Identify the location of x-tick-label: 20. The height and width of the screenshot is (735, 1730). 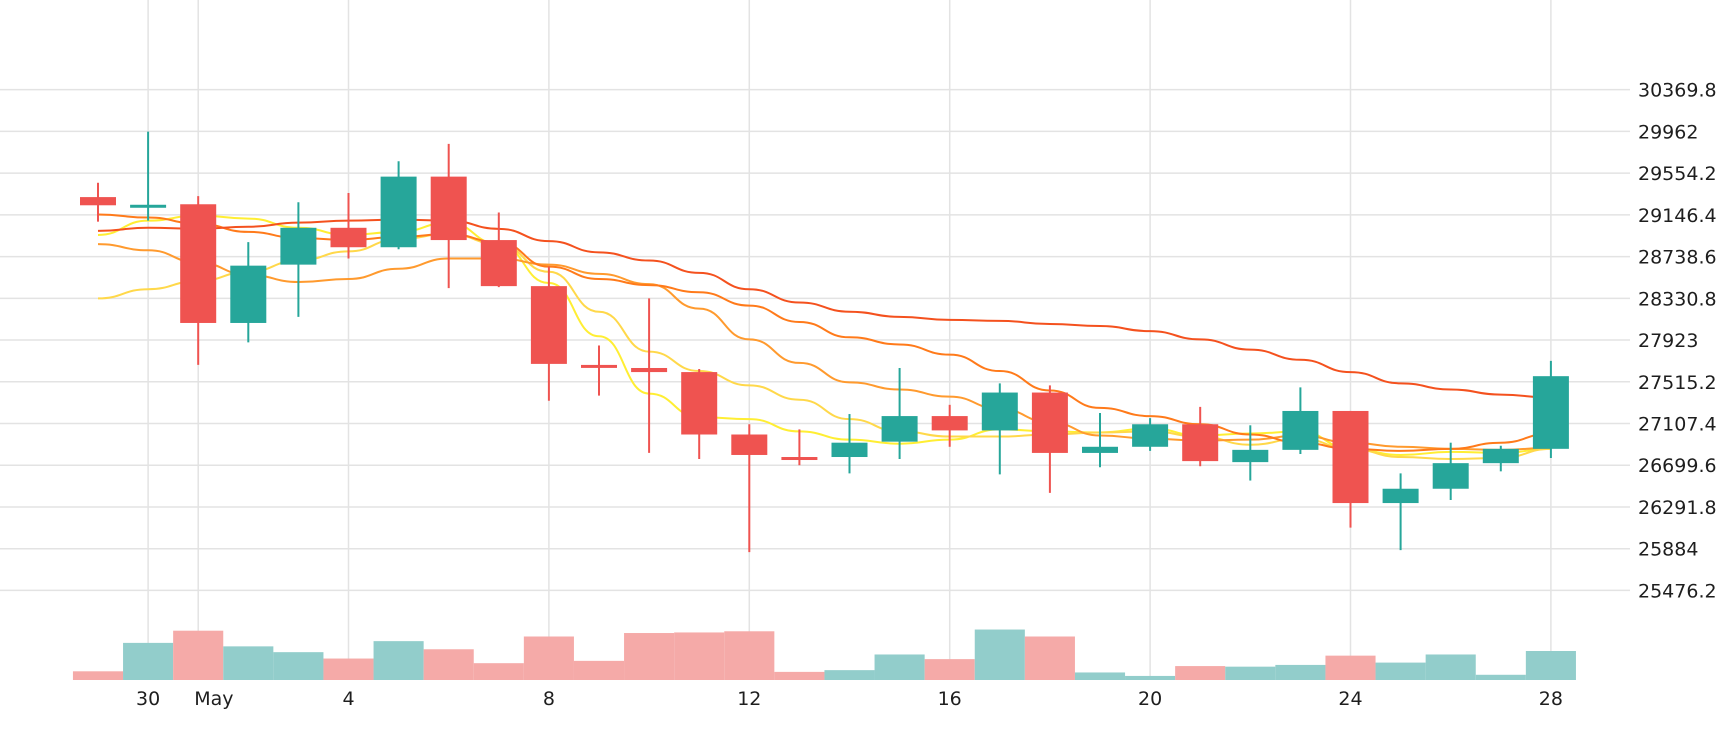
(1150, 699).